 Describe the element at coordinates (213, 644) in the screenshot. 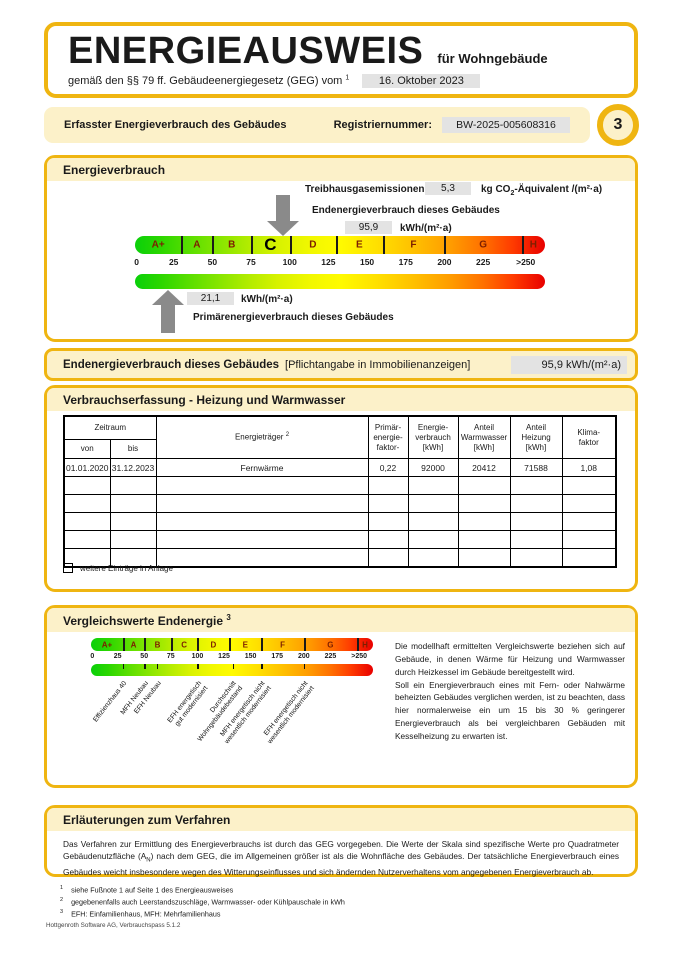

I see `scale-class-D: D` at that location.